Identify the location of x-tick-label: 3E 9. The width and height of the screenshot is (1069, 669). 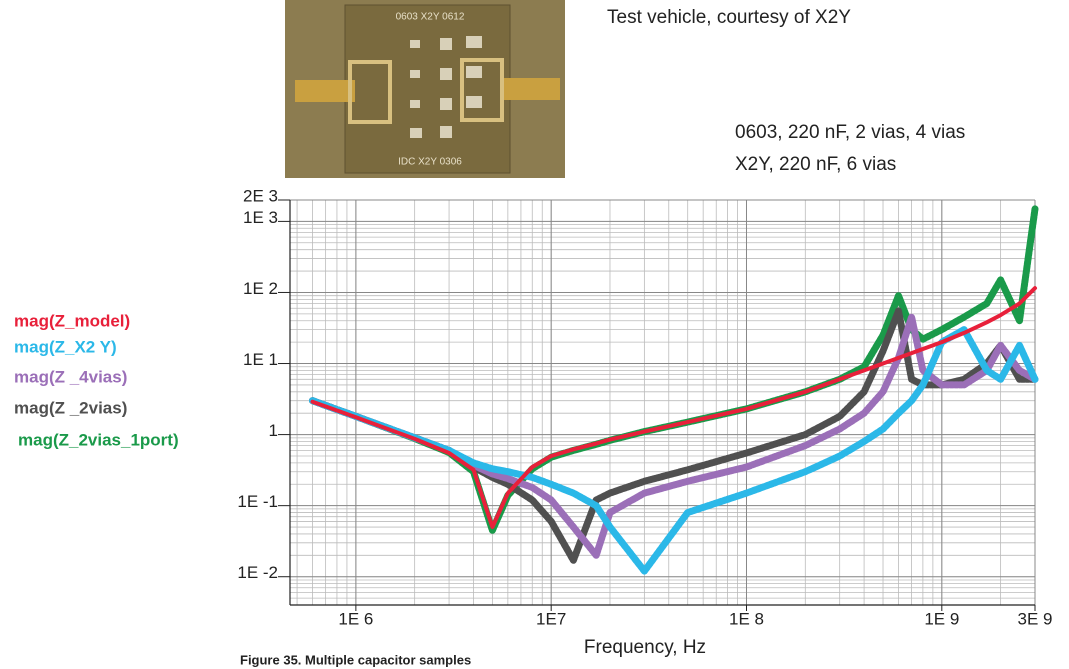
(1035, 618).